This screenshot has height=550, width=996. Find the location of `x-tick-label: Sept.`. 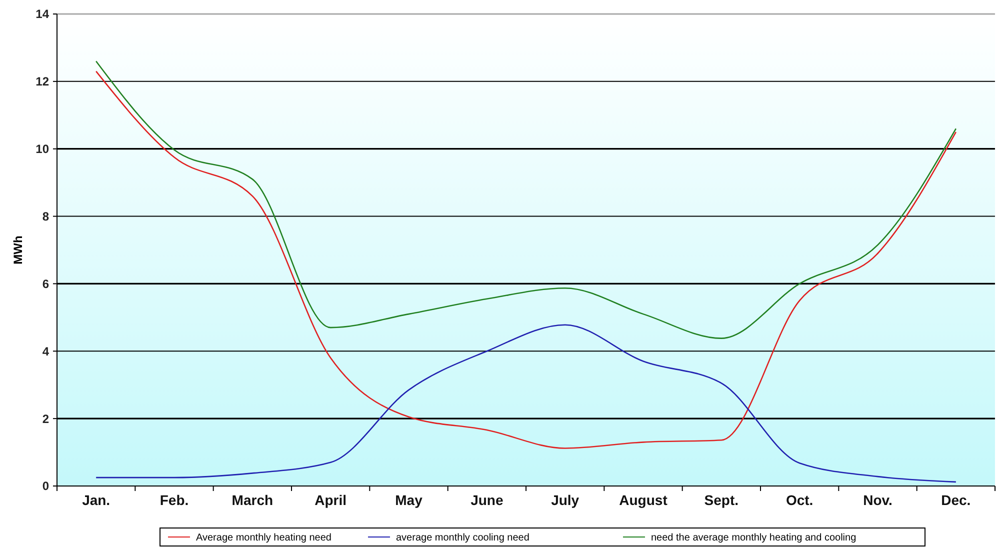

x-tick-label: Sept. is located at coordinates (721, 500).